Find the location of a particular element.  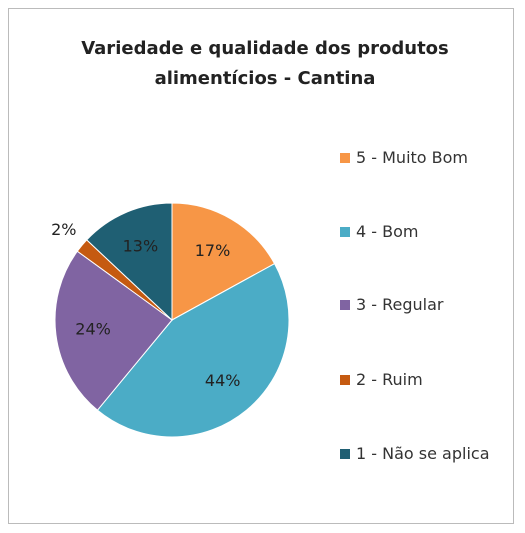

legend-label: 2 - Ruim is located at coordinates (389, 379).